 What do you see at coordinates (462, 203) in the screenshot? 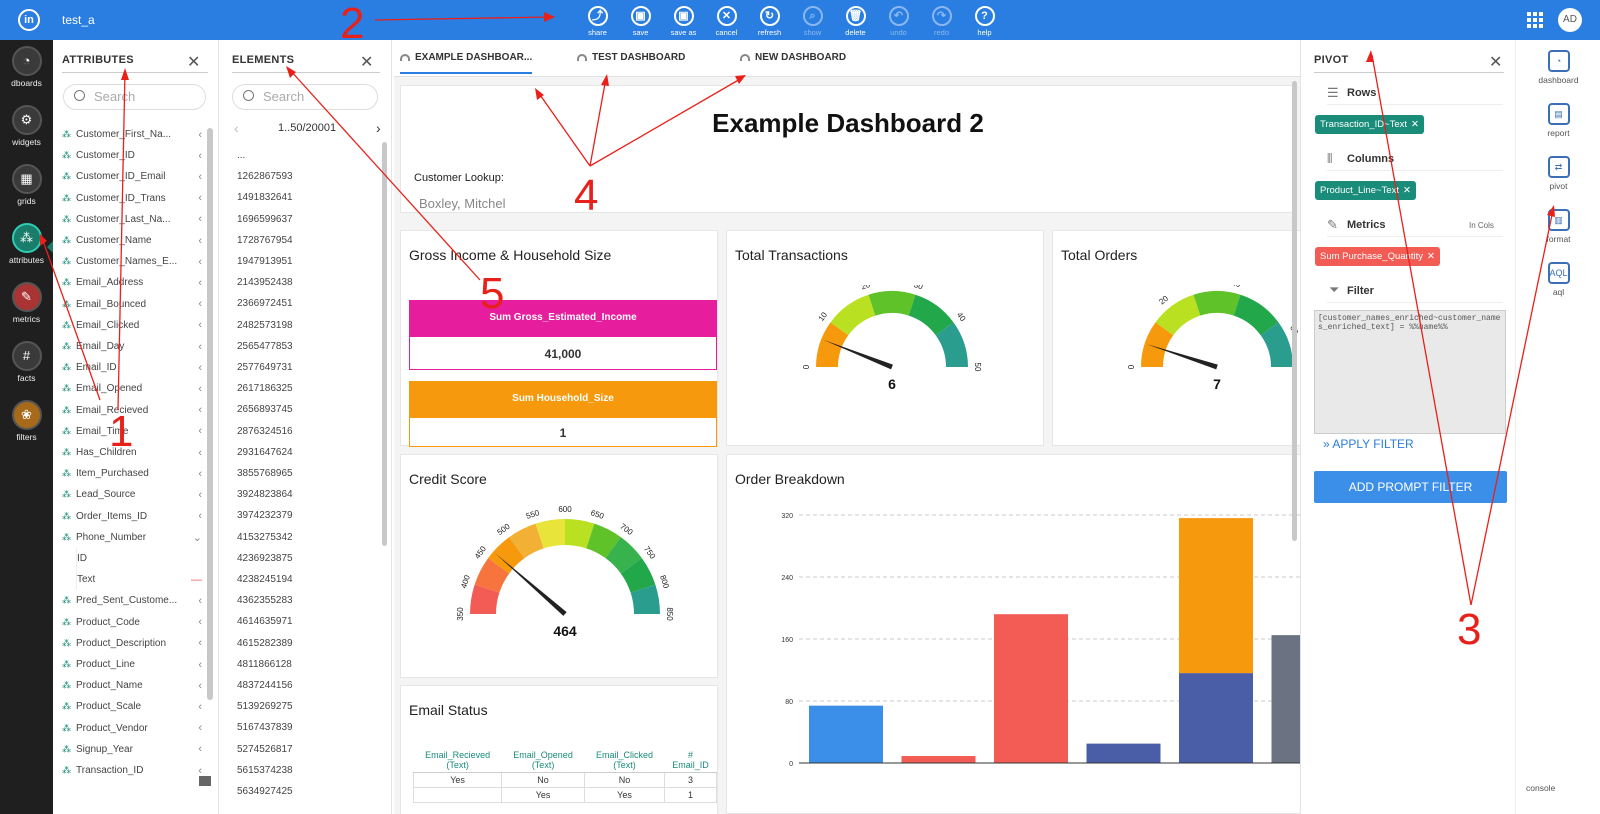
I see `customer-lookup-input: Boxley, Mitchel` at bounding box center [462, 203].